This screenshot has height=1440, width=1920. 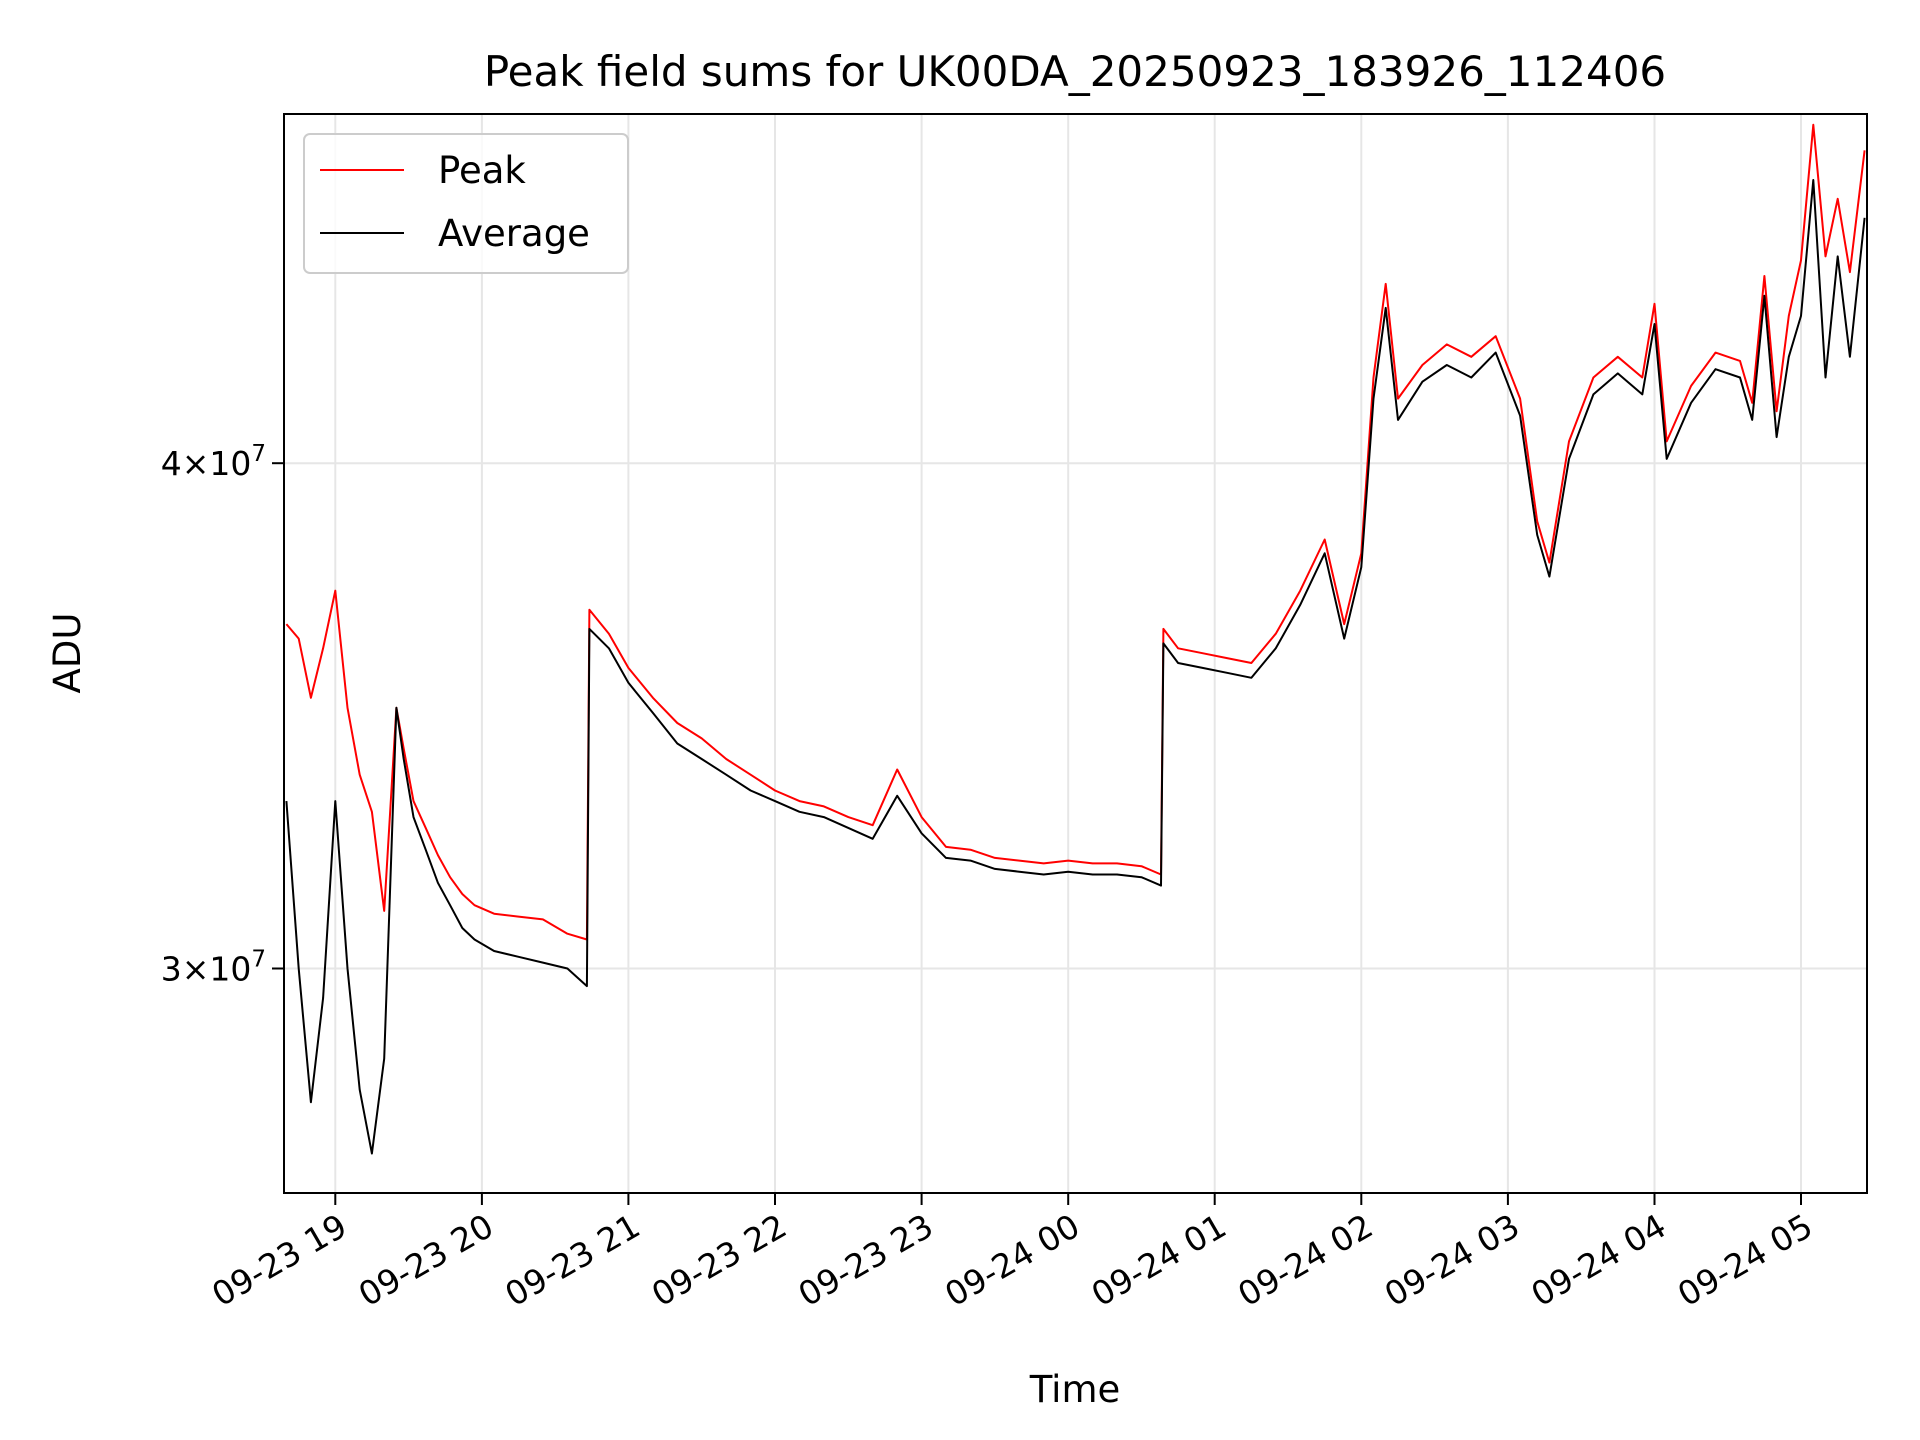 What do you see at coordinates (482, 170) in the screenshot?
I see `legend-label-peak: Peak` at bounding box center [482, 170].